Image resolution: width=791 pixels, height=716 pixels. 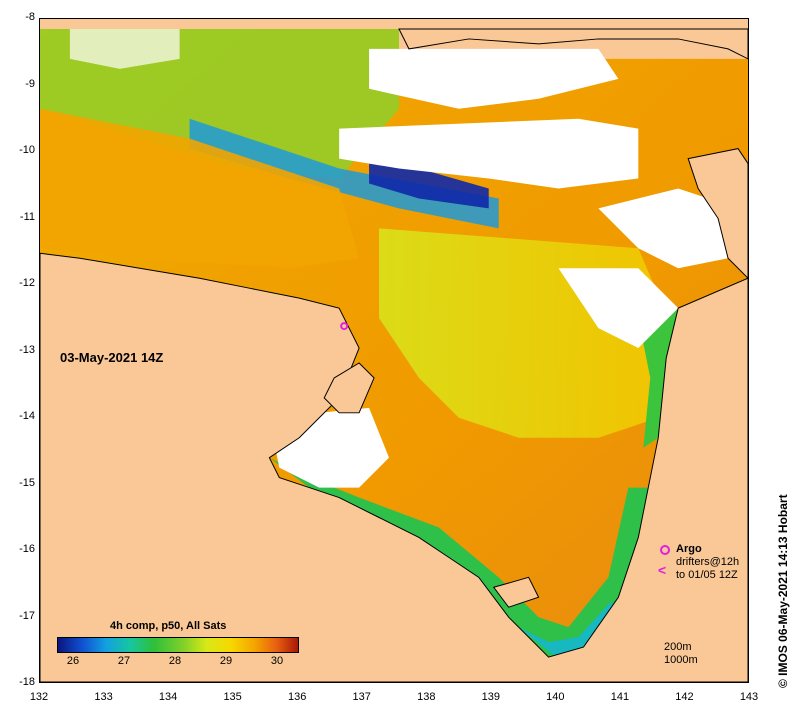 I want to click on longitude-tick: 139, so click(x=490, y=697).